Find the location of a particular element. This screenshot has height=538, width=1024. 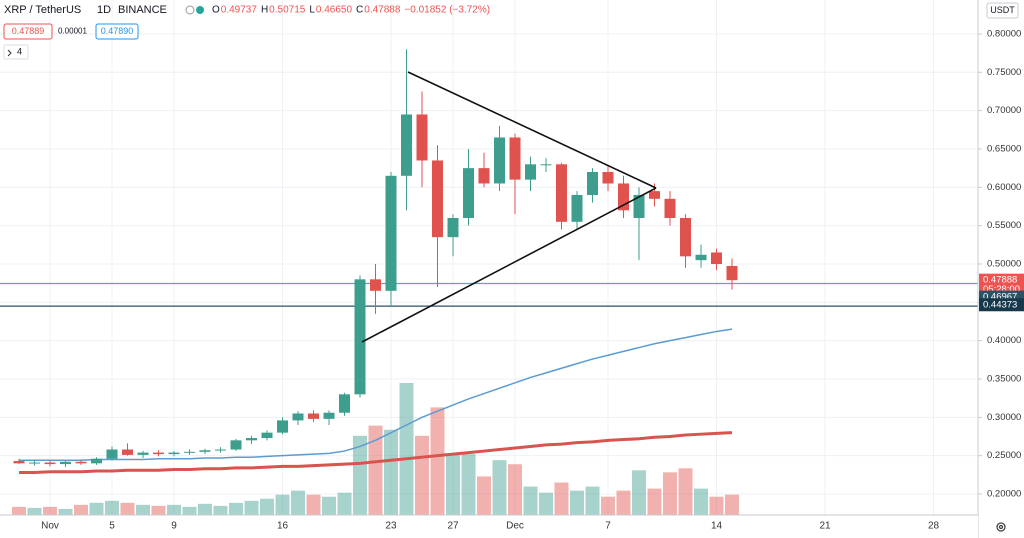

ohlc-key: O is located at coordinates (216, 10).